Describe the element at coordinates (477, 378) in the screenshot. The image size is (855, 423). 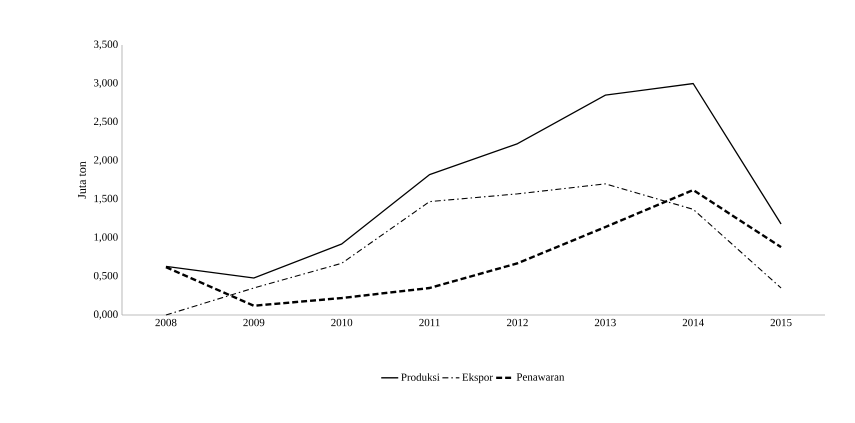
I see `legend-label: Ekspor` at that location.